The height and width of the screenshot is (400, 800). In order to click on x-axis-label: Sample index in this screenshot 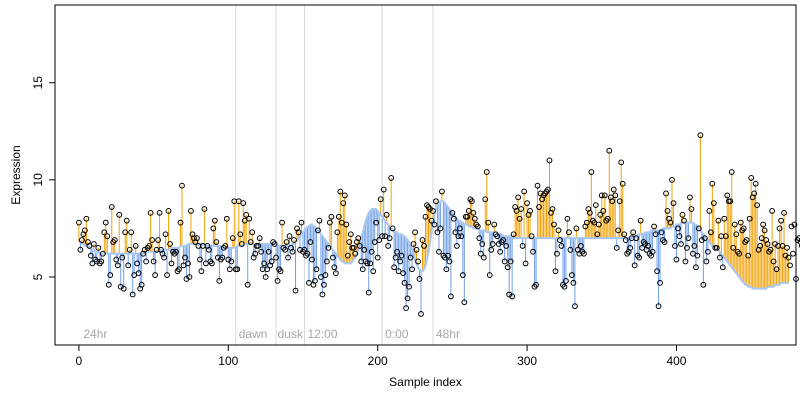, I will do `click(425, 382)`.